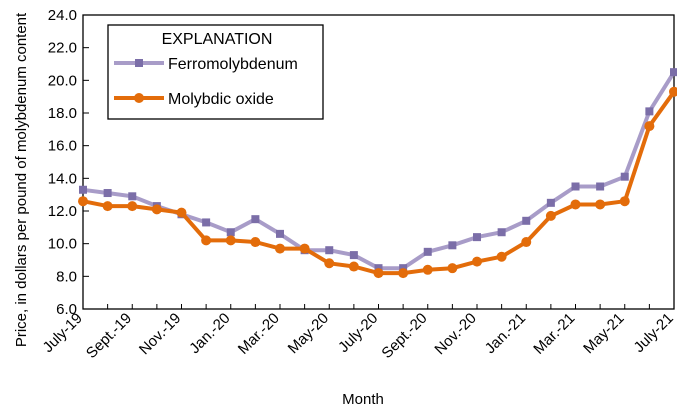 This screenshot has width=677, height=413. I want to click on legend-label-molybdic-oxide: Molybdic oxide, so click(221, 99).